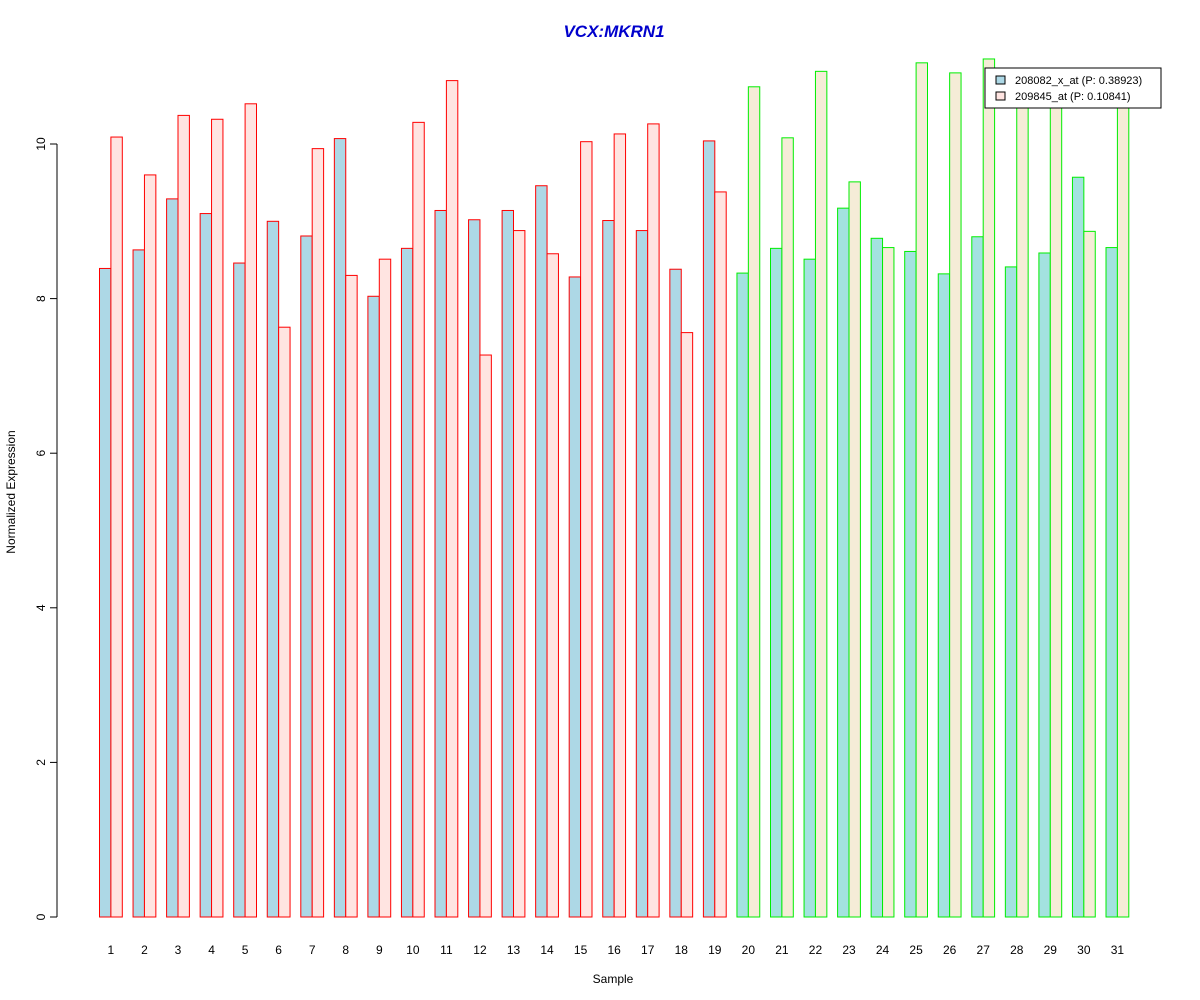 The width and height of the screenshot is (1200, 1000). I want to click on x-tick-label: 5, so click(245, 950).